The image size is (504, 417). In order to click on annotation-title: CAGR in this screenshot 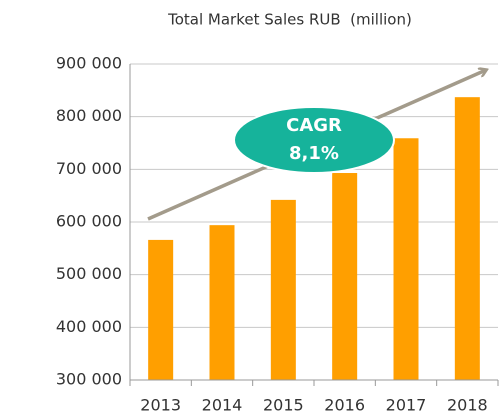, I will do `click(314, 125)`.